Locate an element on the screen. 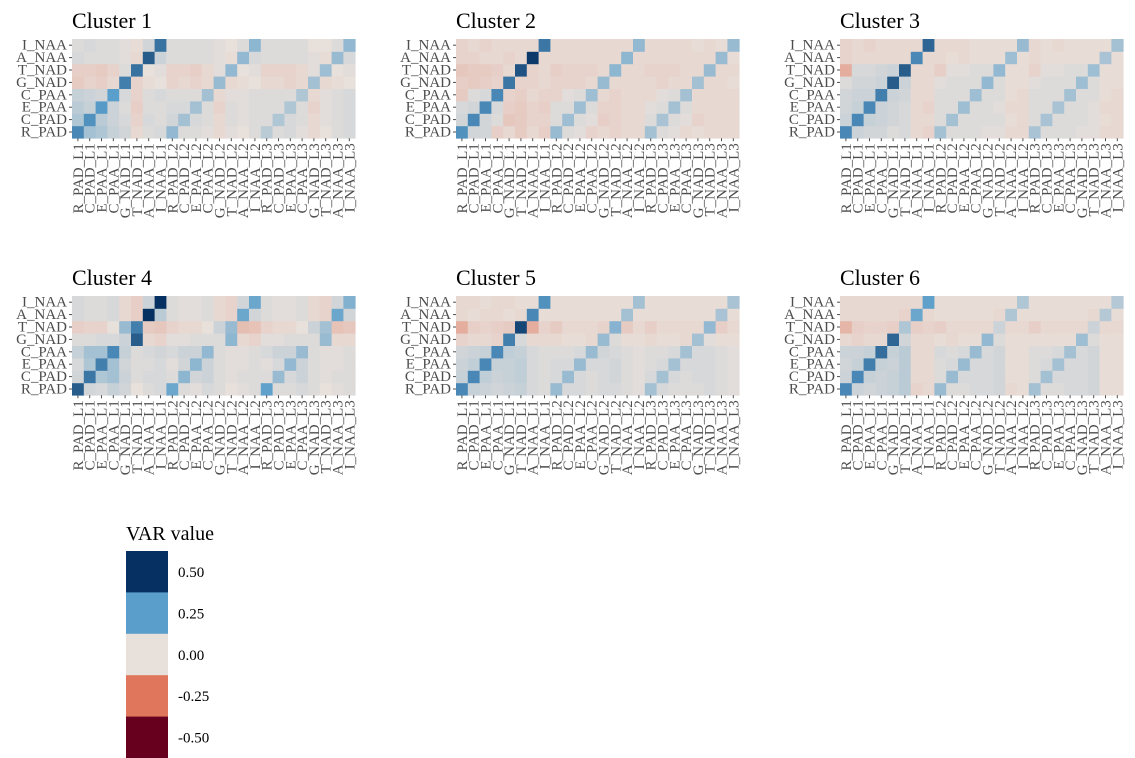 The height and width of the screenshot is (758, 1135). col-tick-label: I_NAA_L3 is located at coordinates (734, 434).